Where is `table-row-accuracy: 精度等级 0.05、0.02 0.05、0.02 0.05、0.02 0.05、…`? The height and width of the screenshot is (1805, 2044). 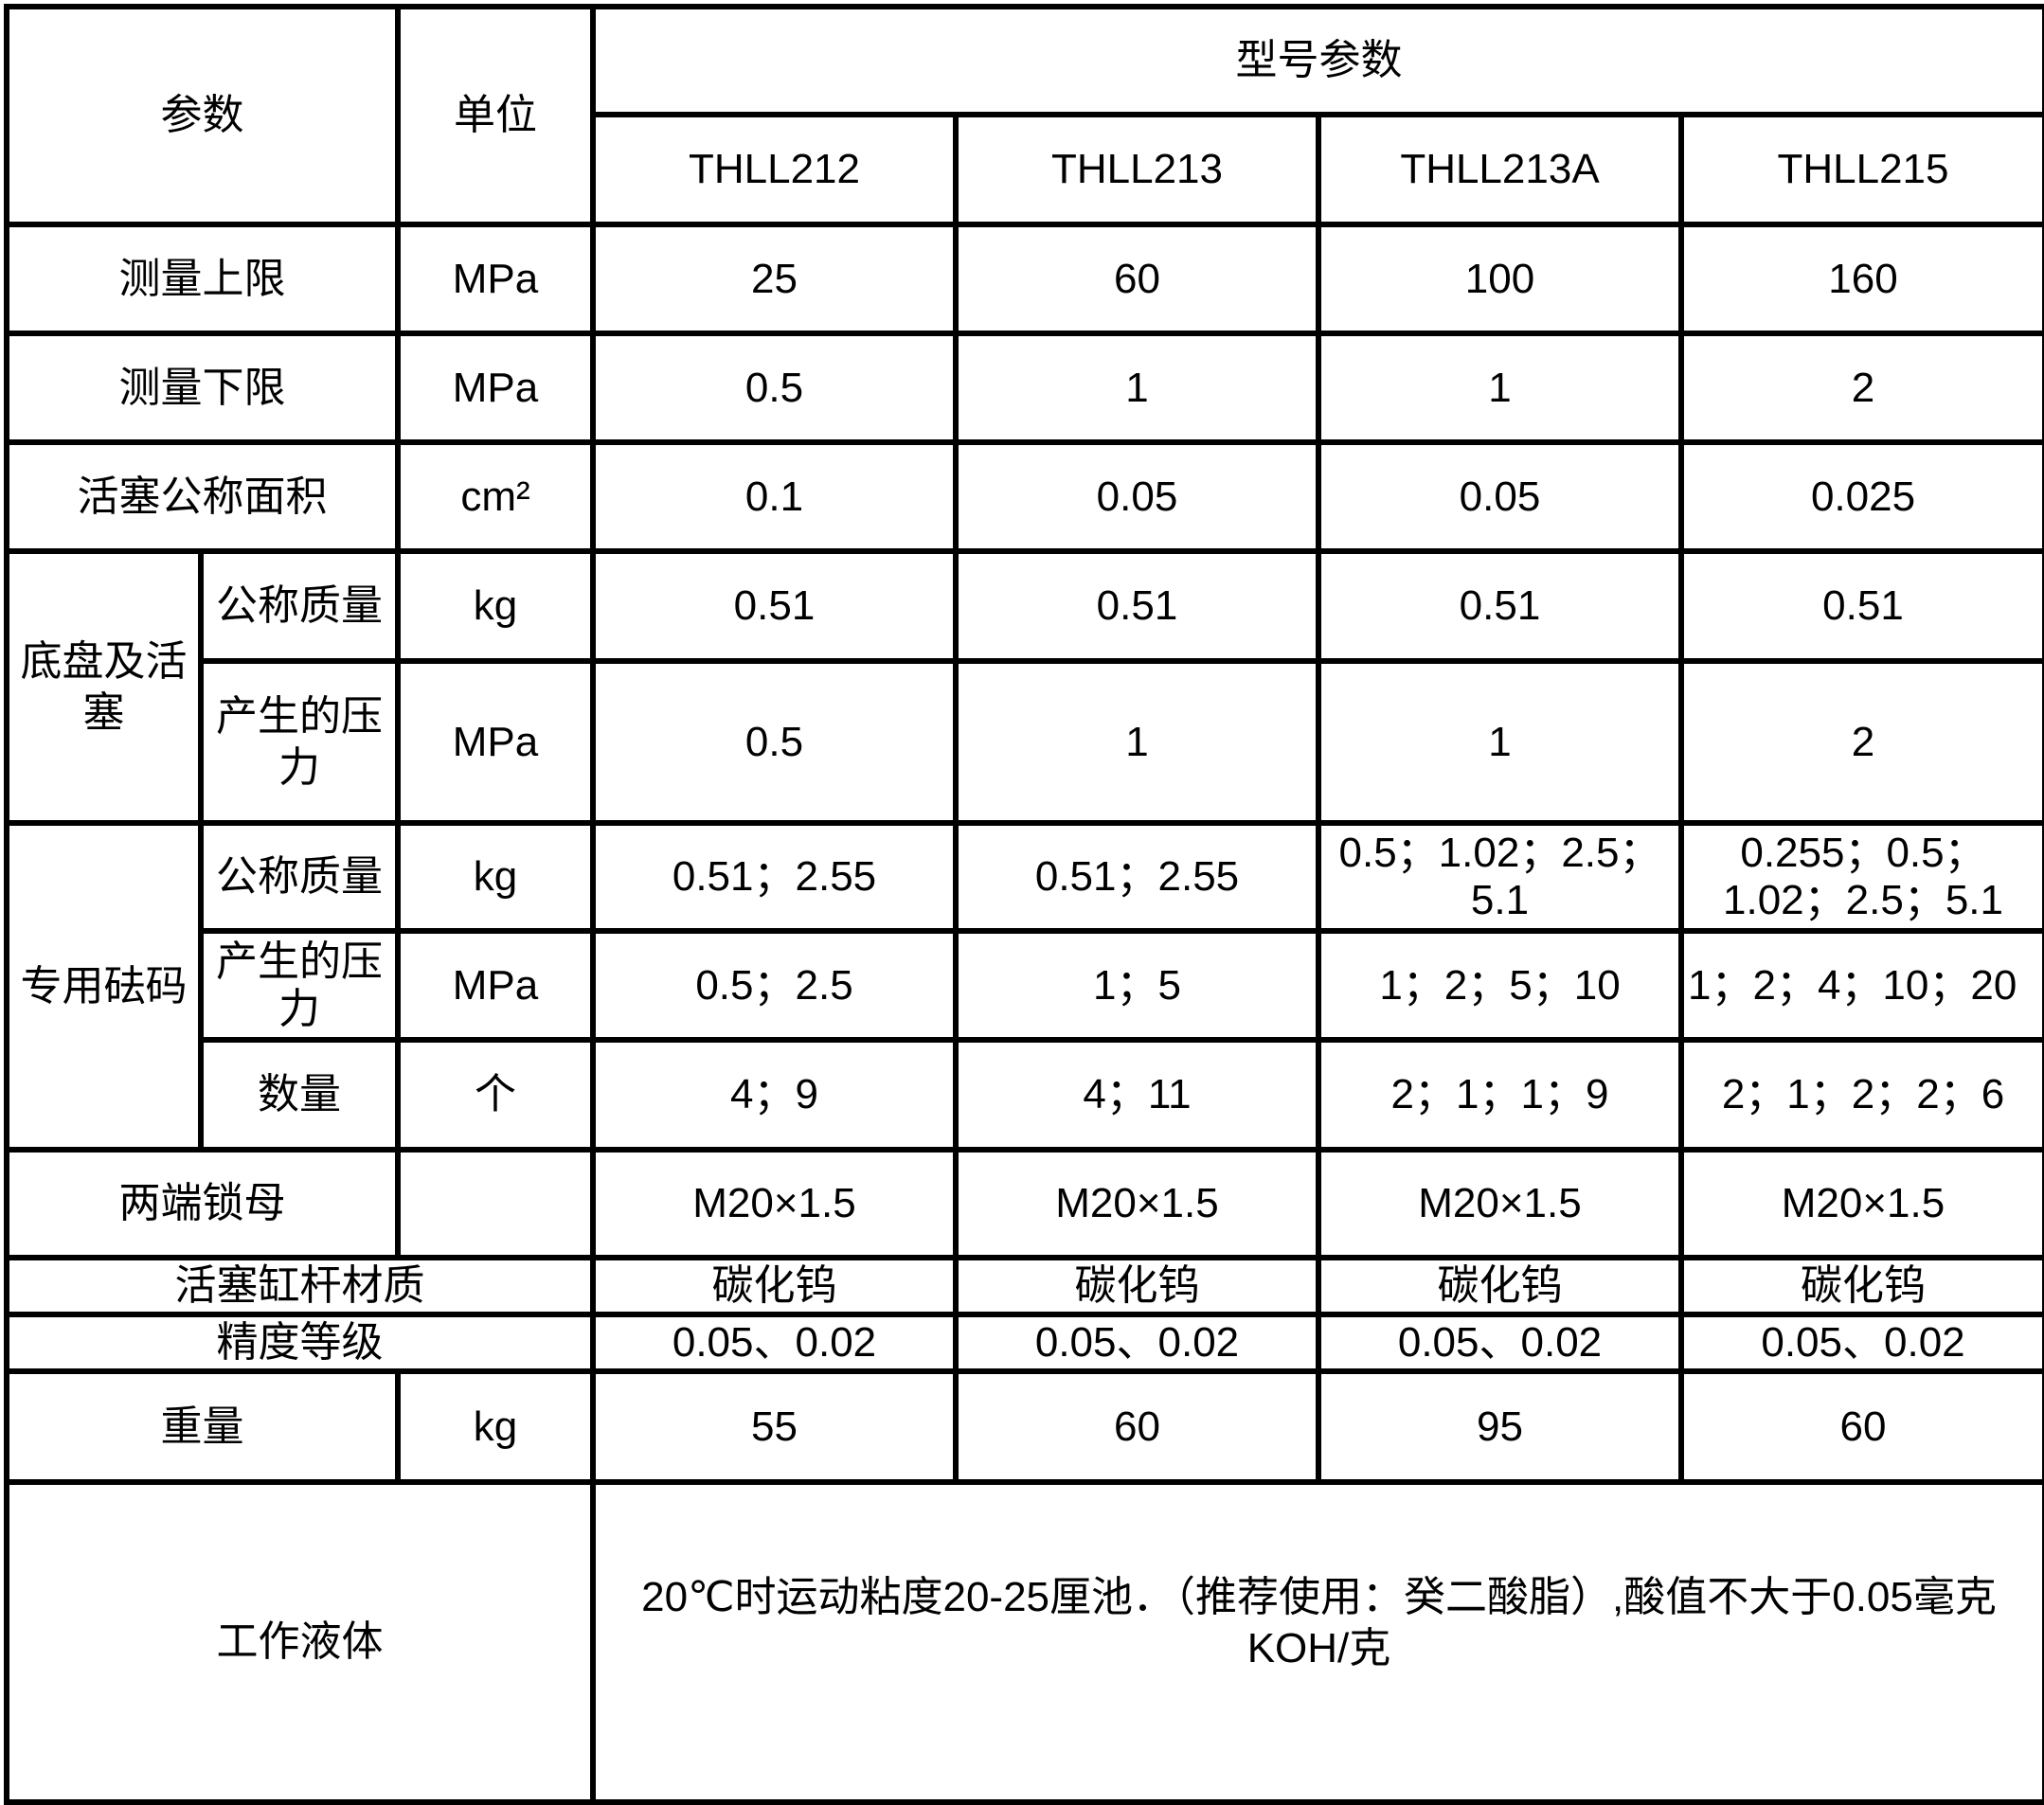
table-row-accuracy: 精度等级 0.05、0.02 0.05、0.02 0.05、0.02 0.05、… is located at coordinates (1024, 1343).